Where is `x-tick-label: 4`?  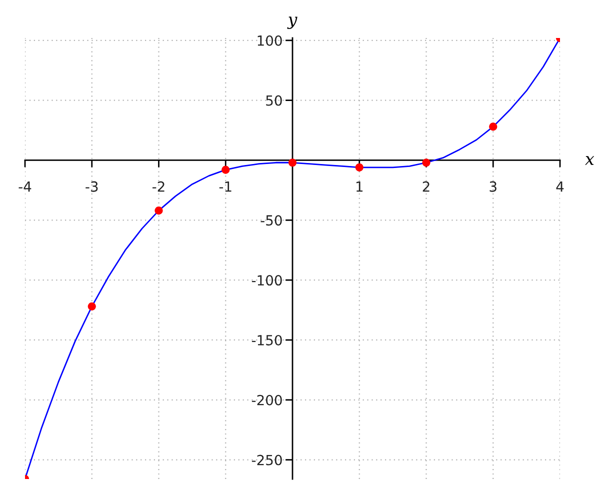
x-tick-label: 4 is located at coordinates (560, 186).